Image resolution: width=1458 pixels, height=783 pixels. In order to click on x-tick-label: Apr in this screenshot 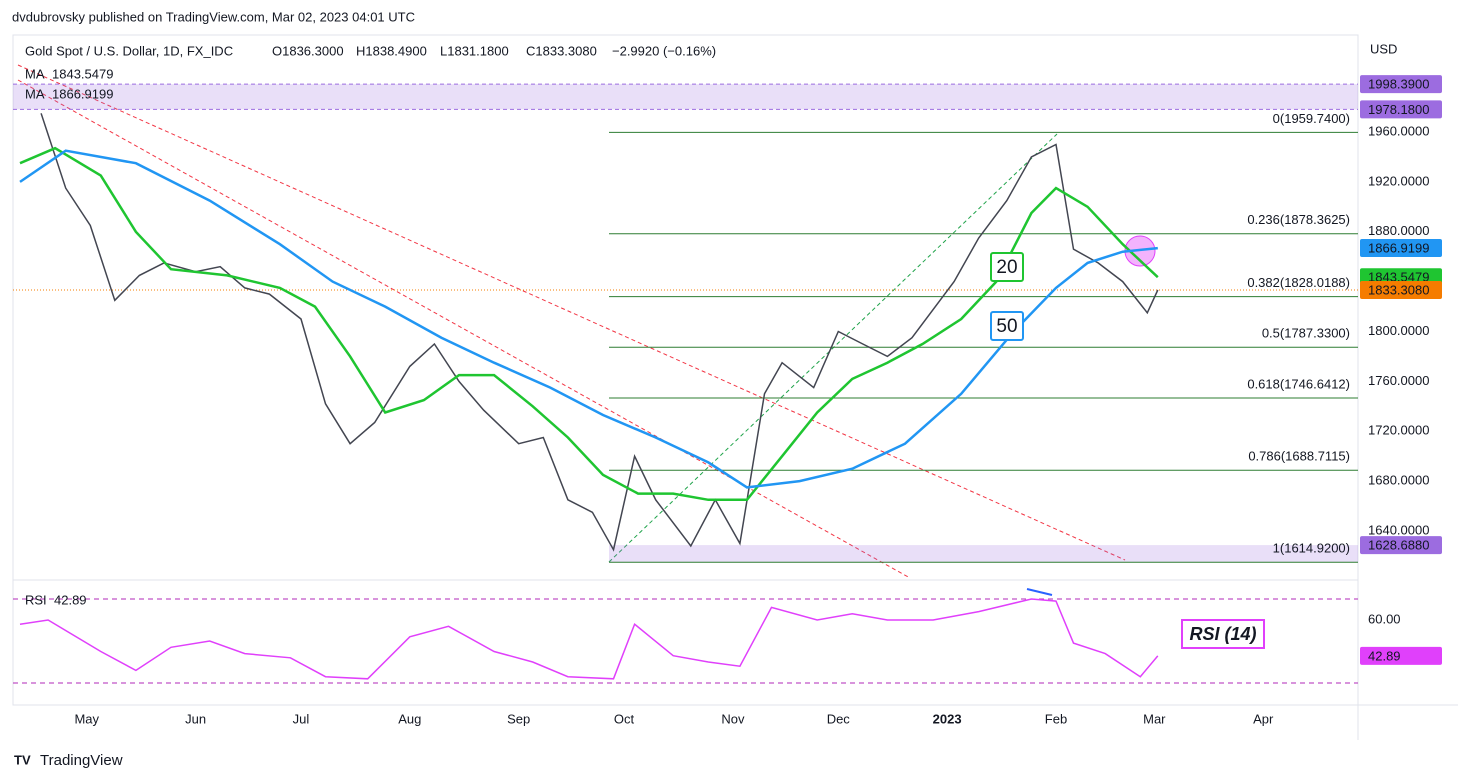, I will do `click(1263, 718)`.